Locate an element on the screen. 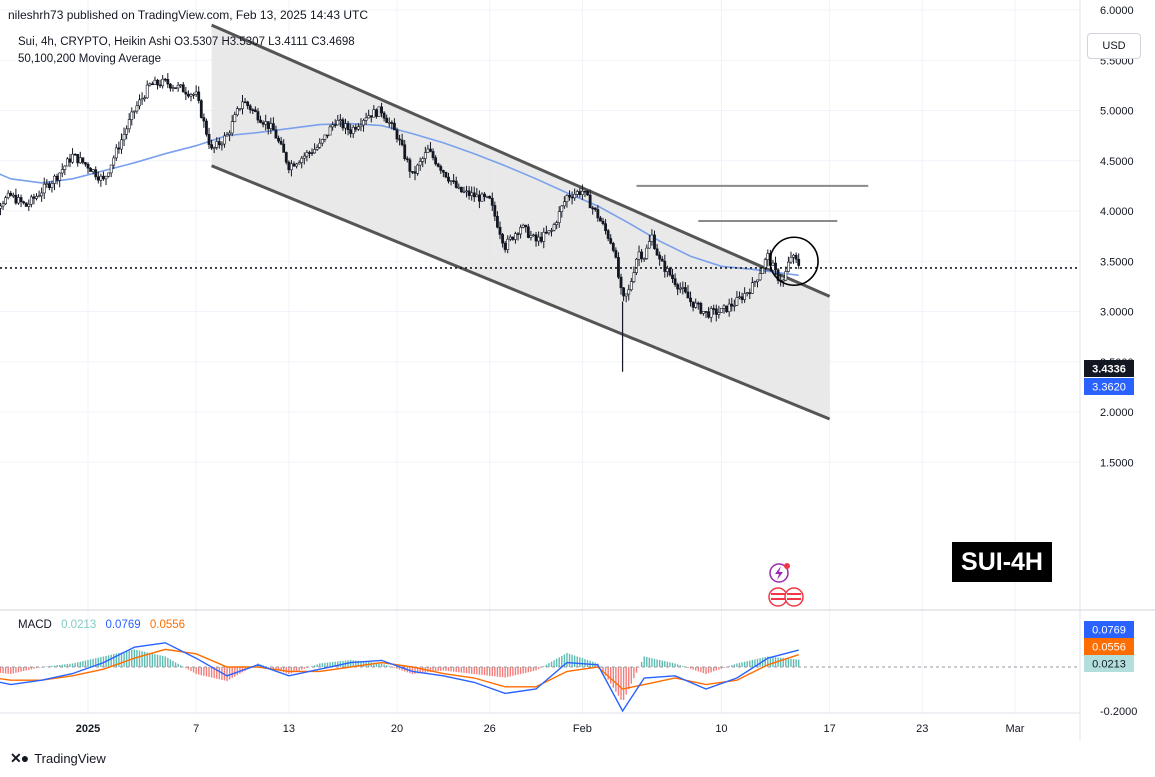  macd-badge: 0.0769 is located at coordinates (1109, 631).